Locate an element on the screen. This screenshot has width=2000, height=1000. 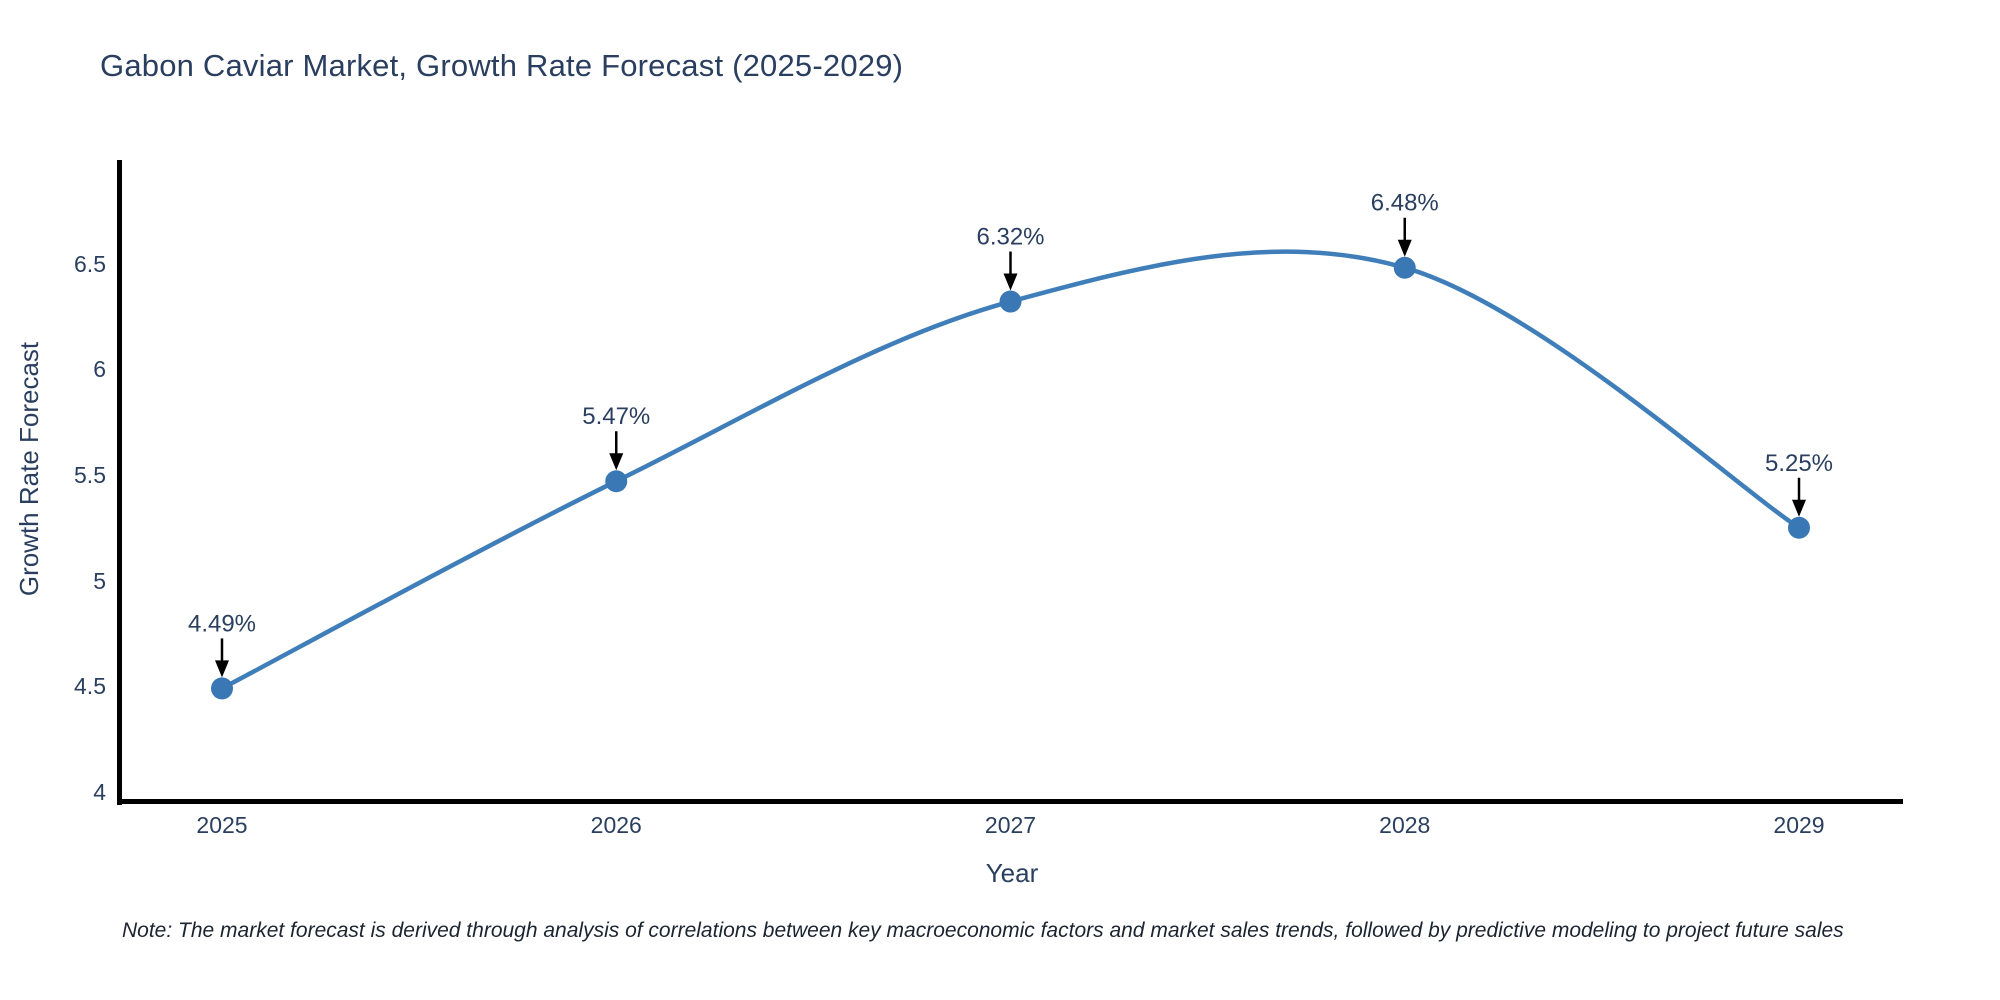
x-axis-line is located at coordinates (1010, 801).